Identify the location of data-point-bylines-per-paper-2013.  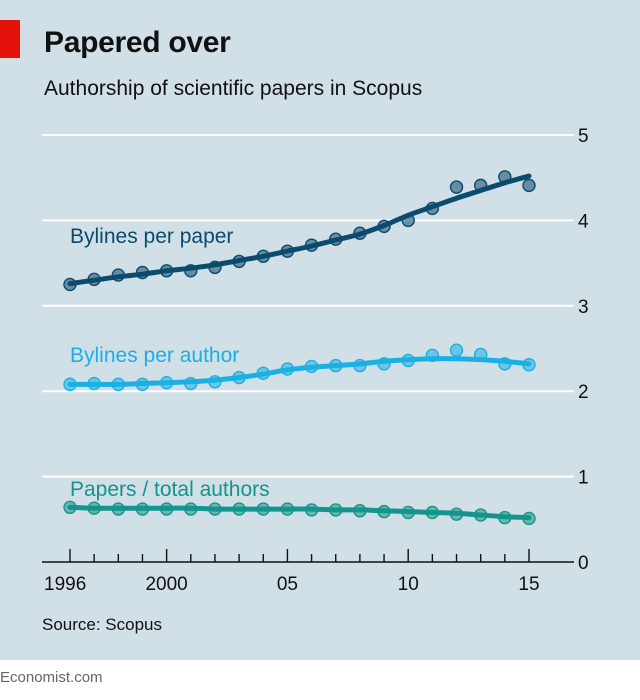
(480, 185).